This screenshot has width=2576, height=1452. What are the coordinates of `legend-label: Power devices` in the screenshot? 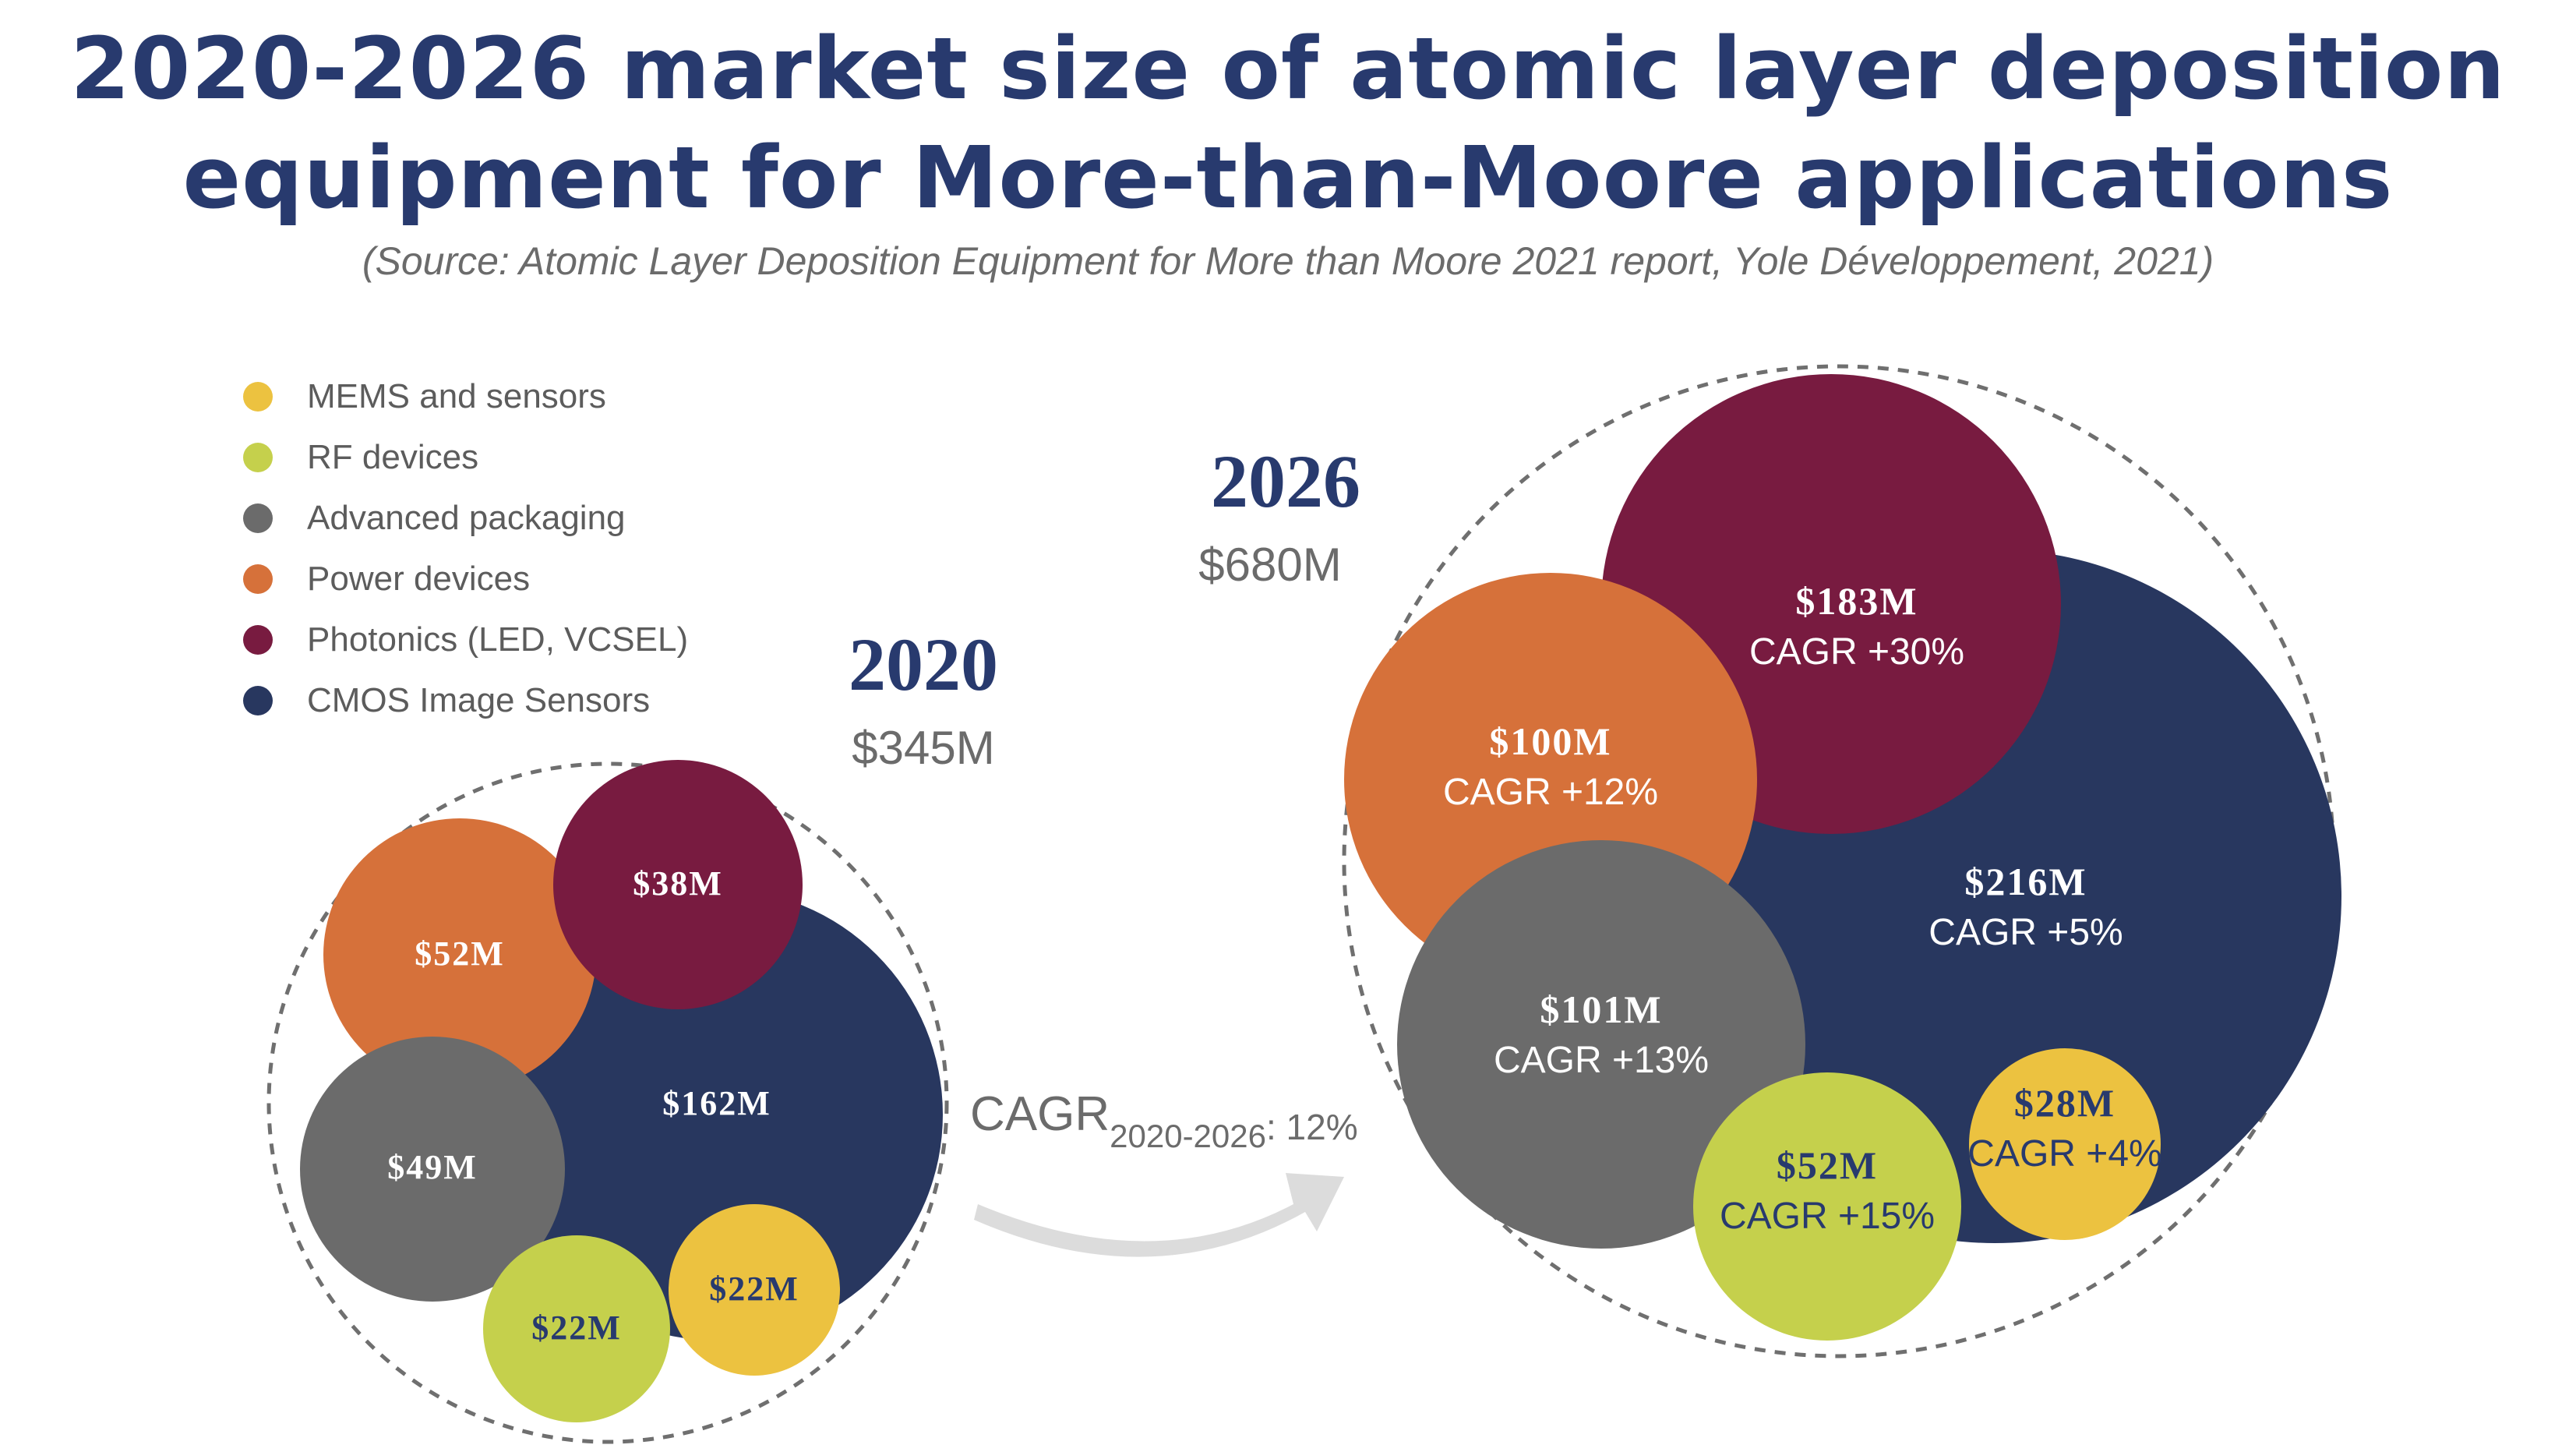 It's located at (419, 579).